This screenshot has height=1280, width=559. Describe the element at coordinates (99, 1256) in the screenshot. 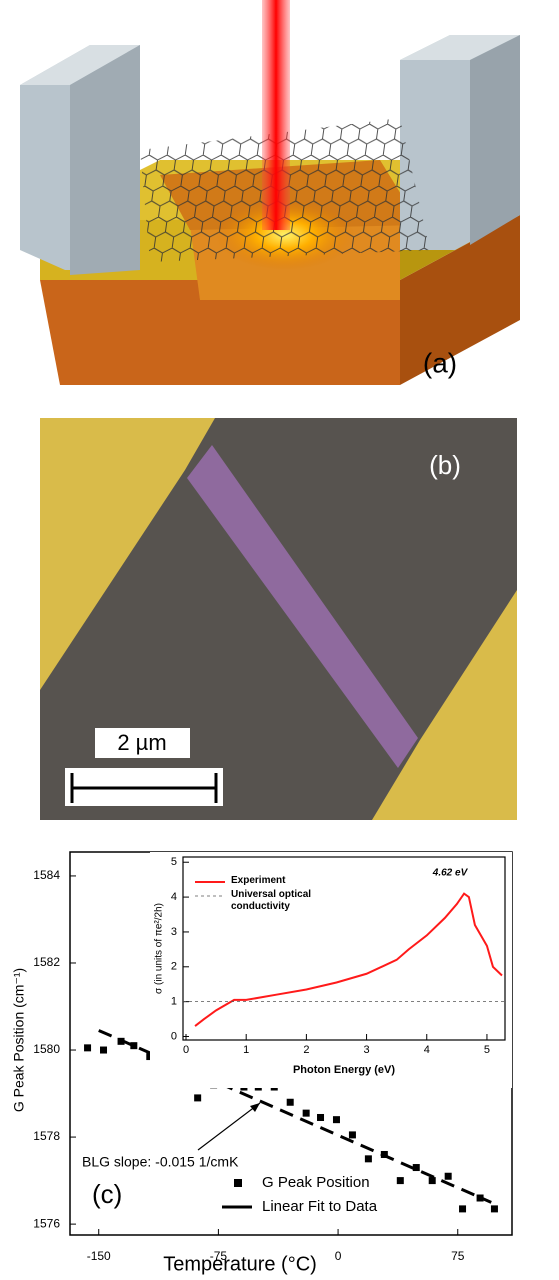

I see `x-tick-label: -150` at that location.